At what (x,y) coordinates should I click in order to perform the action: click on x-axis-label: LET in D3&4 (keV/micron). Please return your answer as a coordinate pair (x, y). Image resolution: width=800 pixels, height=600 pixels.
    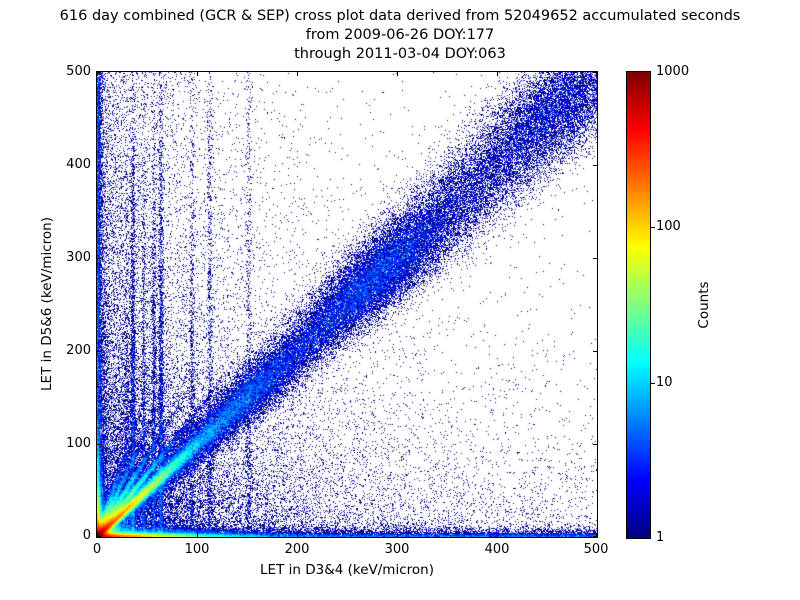
    Looking at the image, I should click on (347, 570).